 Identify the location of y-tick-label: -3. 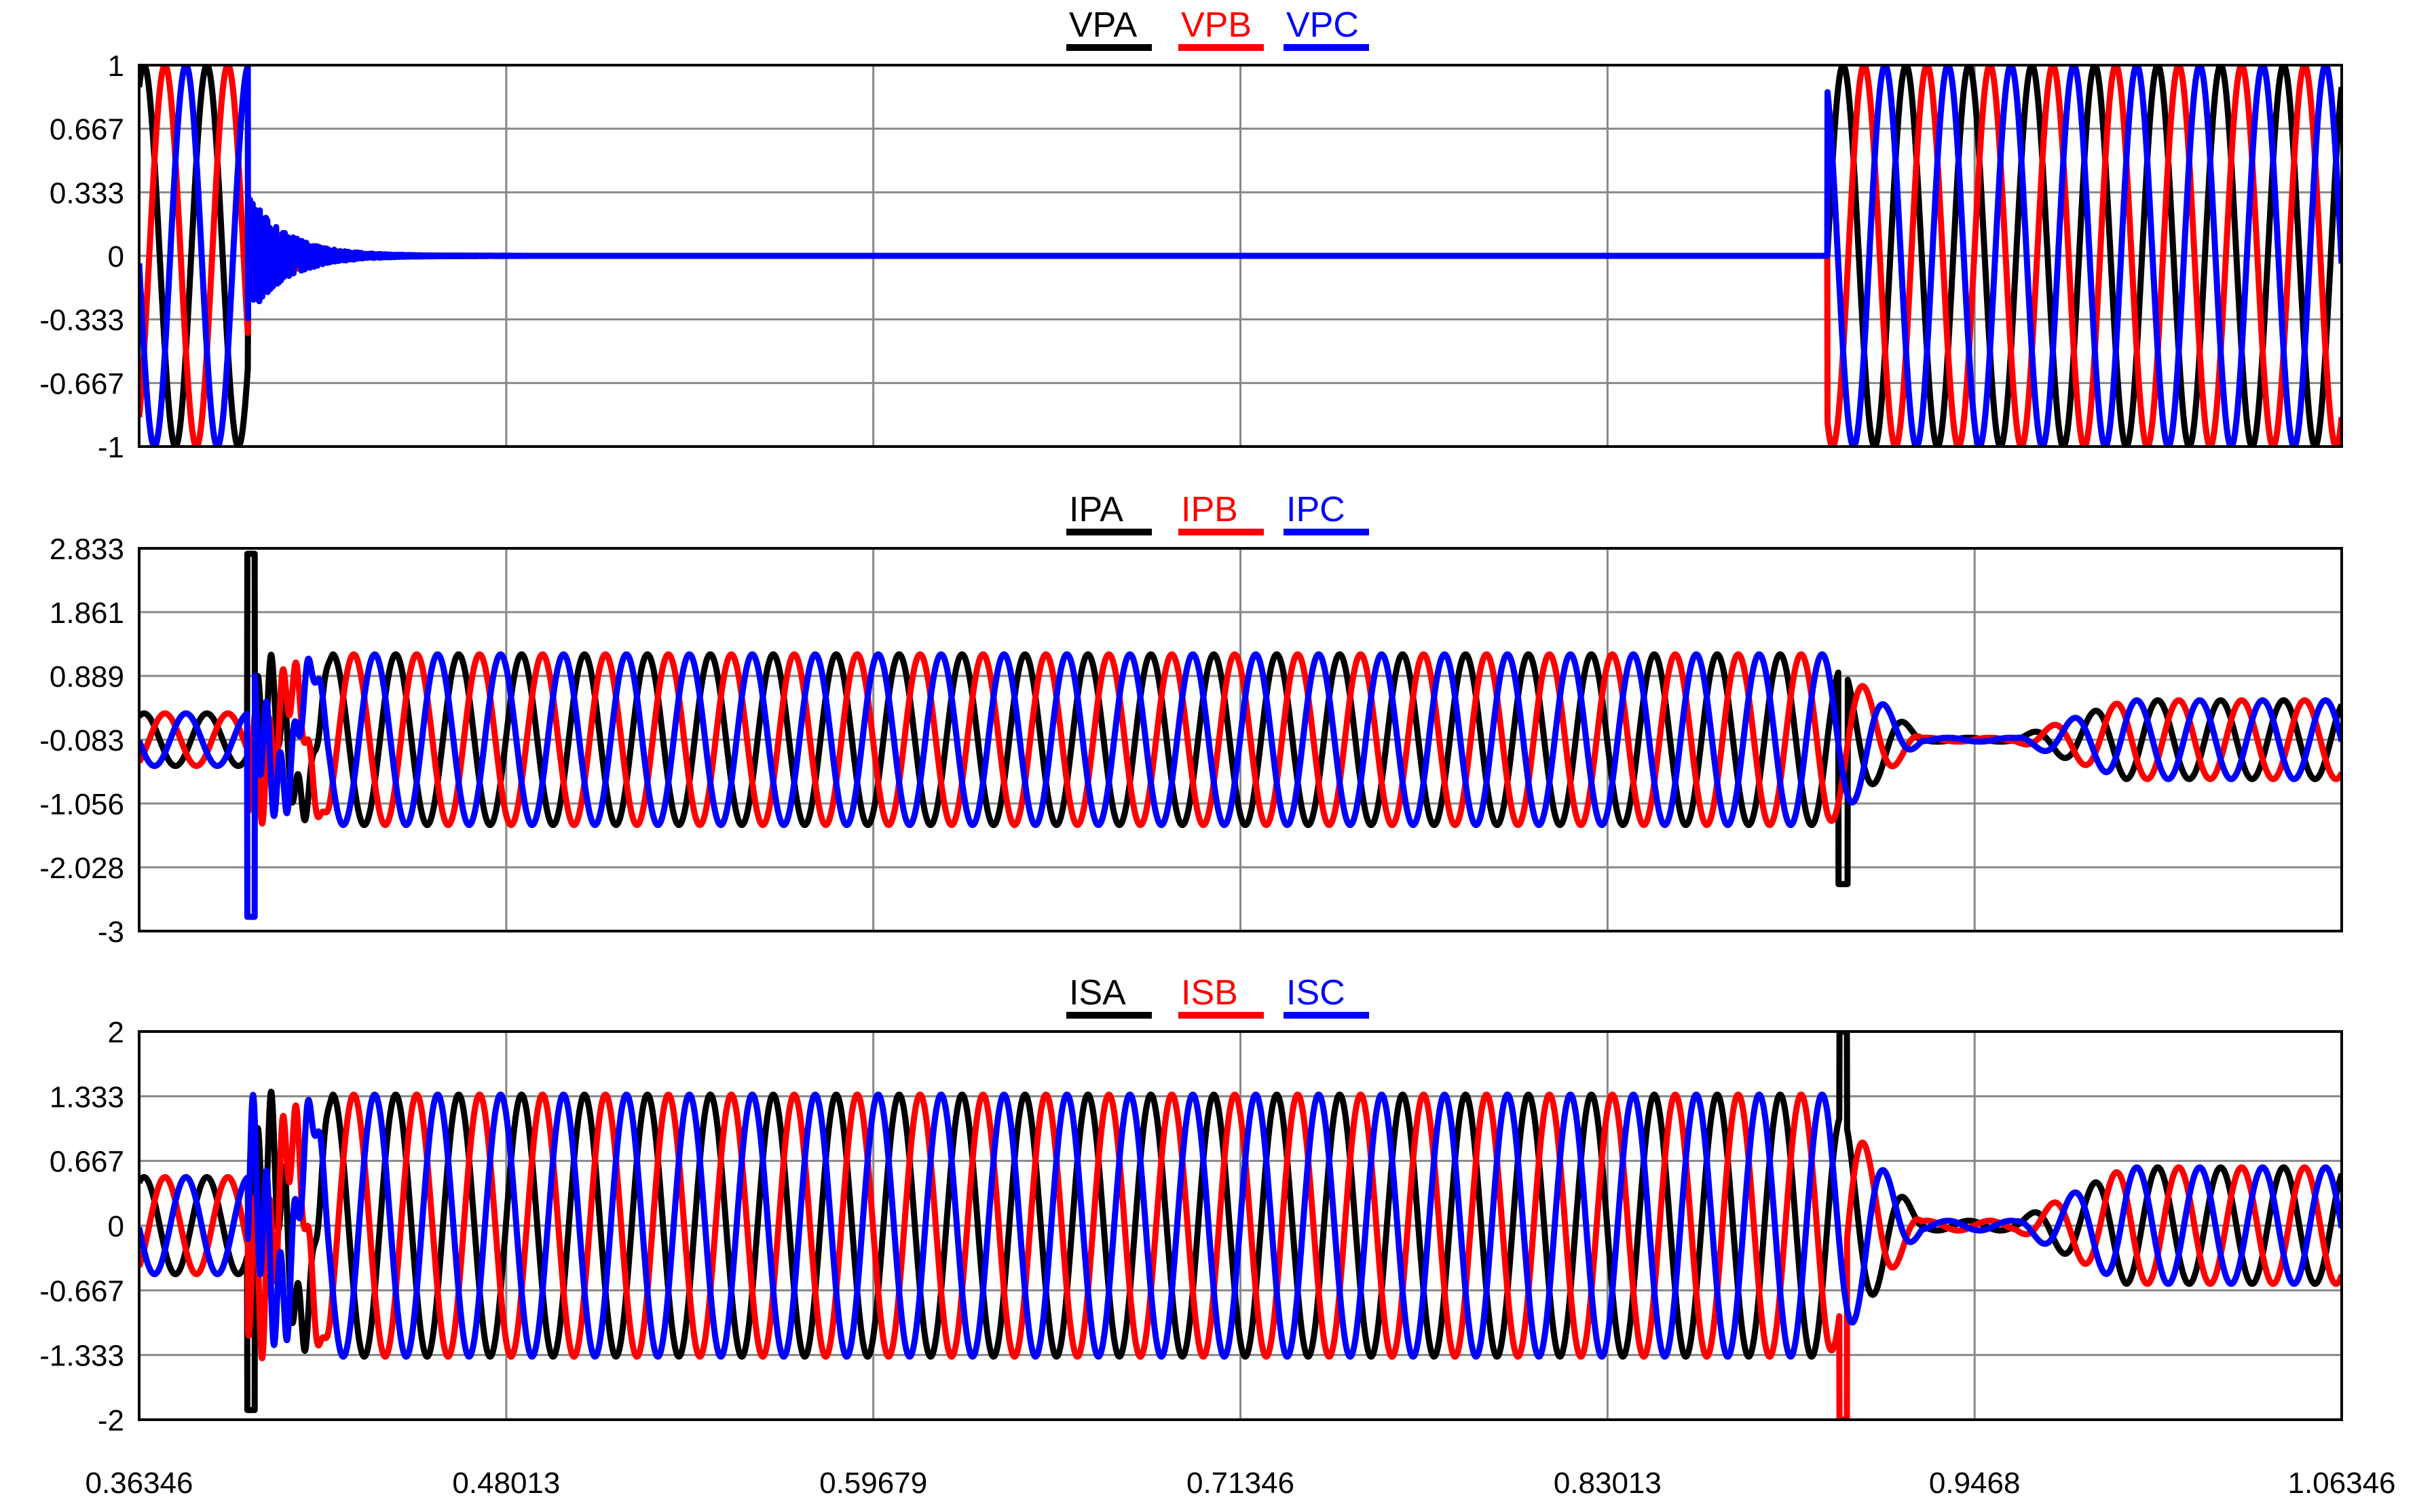
(111, 932).